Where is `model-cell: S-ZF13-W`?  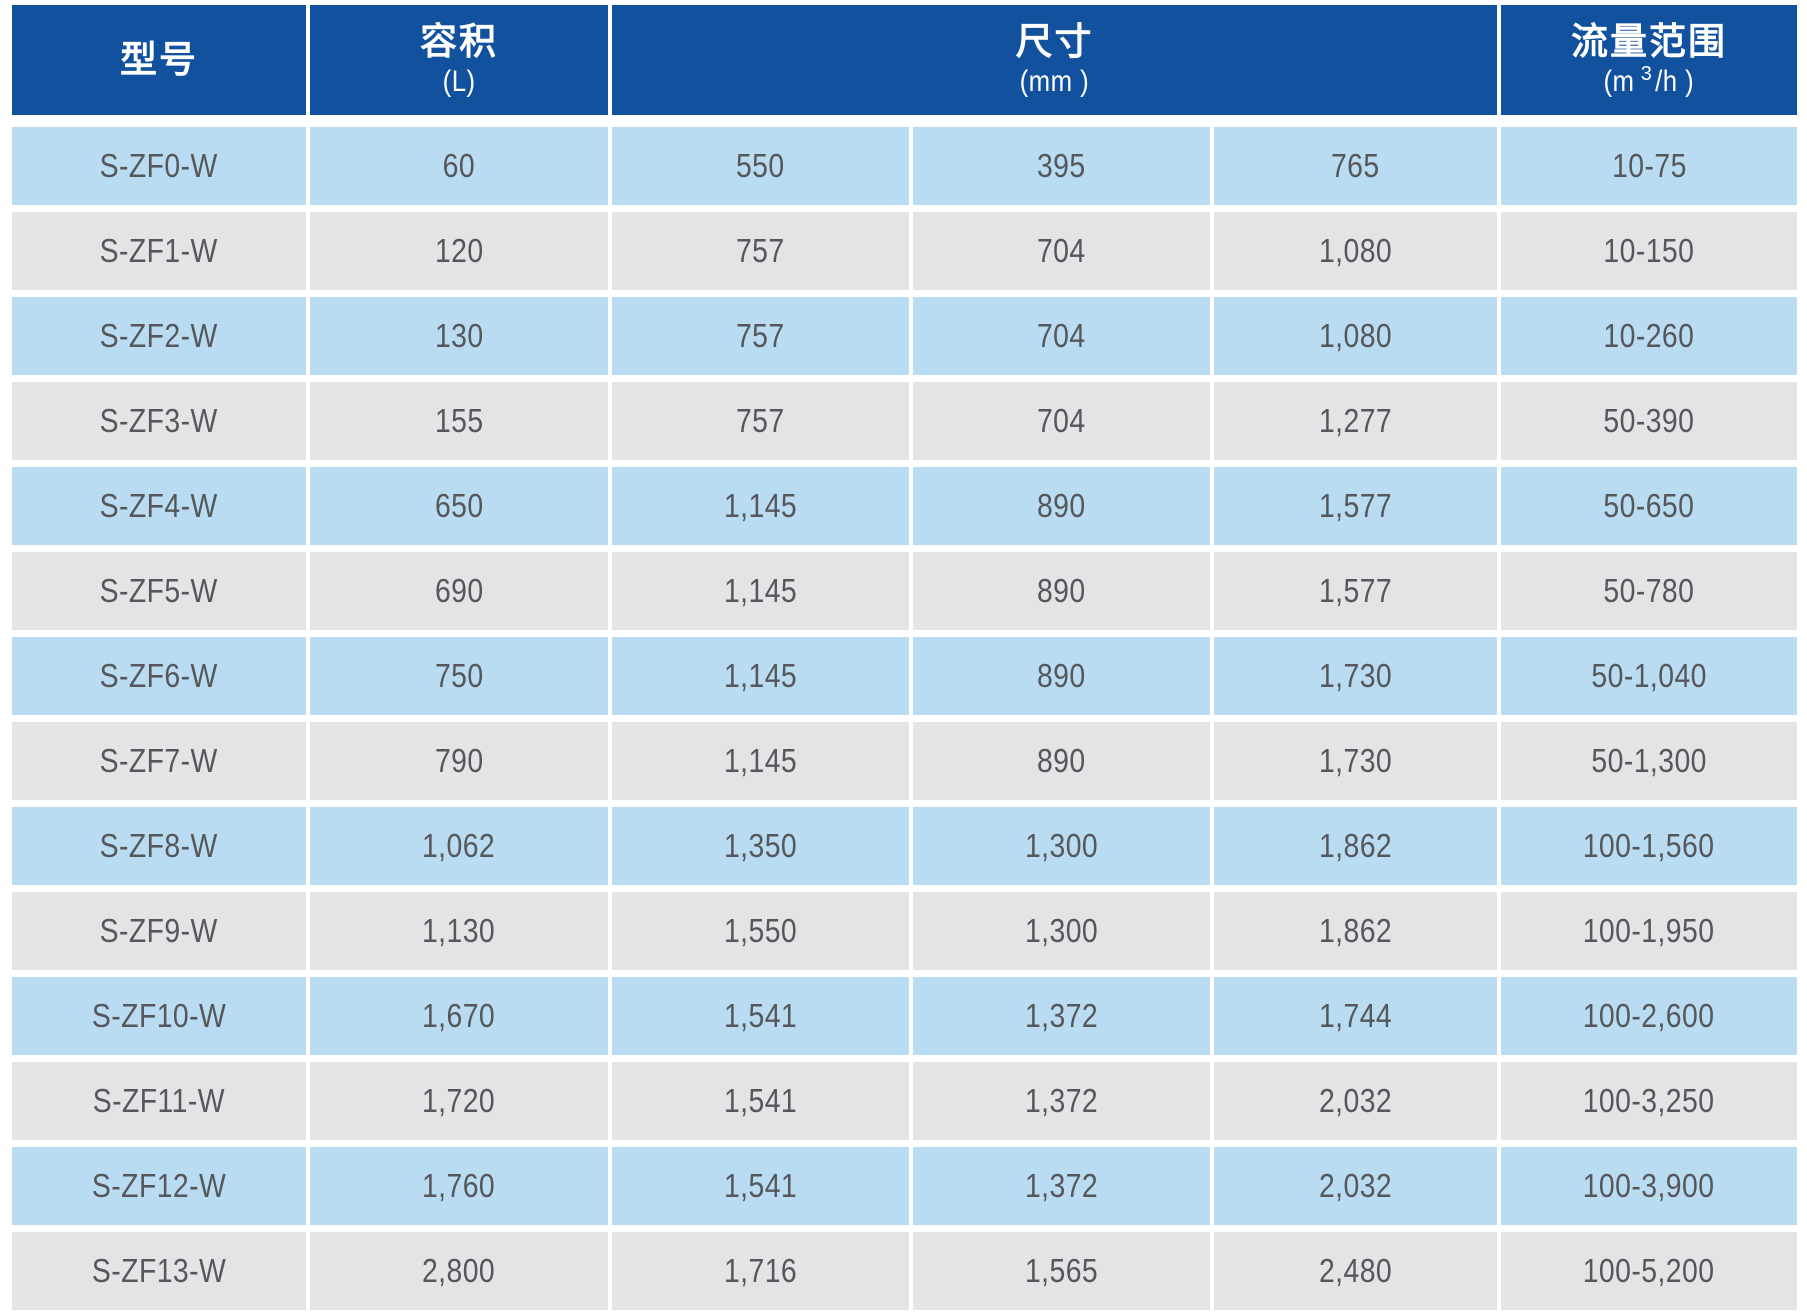 model-cell: S-ZF13-W is located at coordinates (159, 1271).